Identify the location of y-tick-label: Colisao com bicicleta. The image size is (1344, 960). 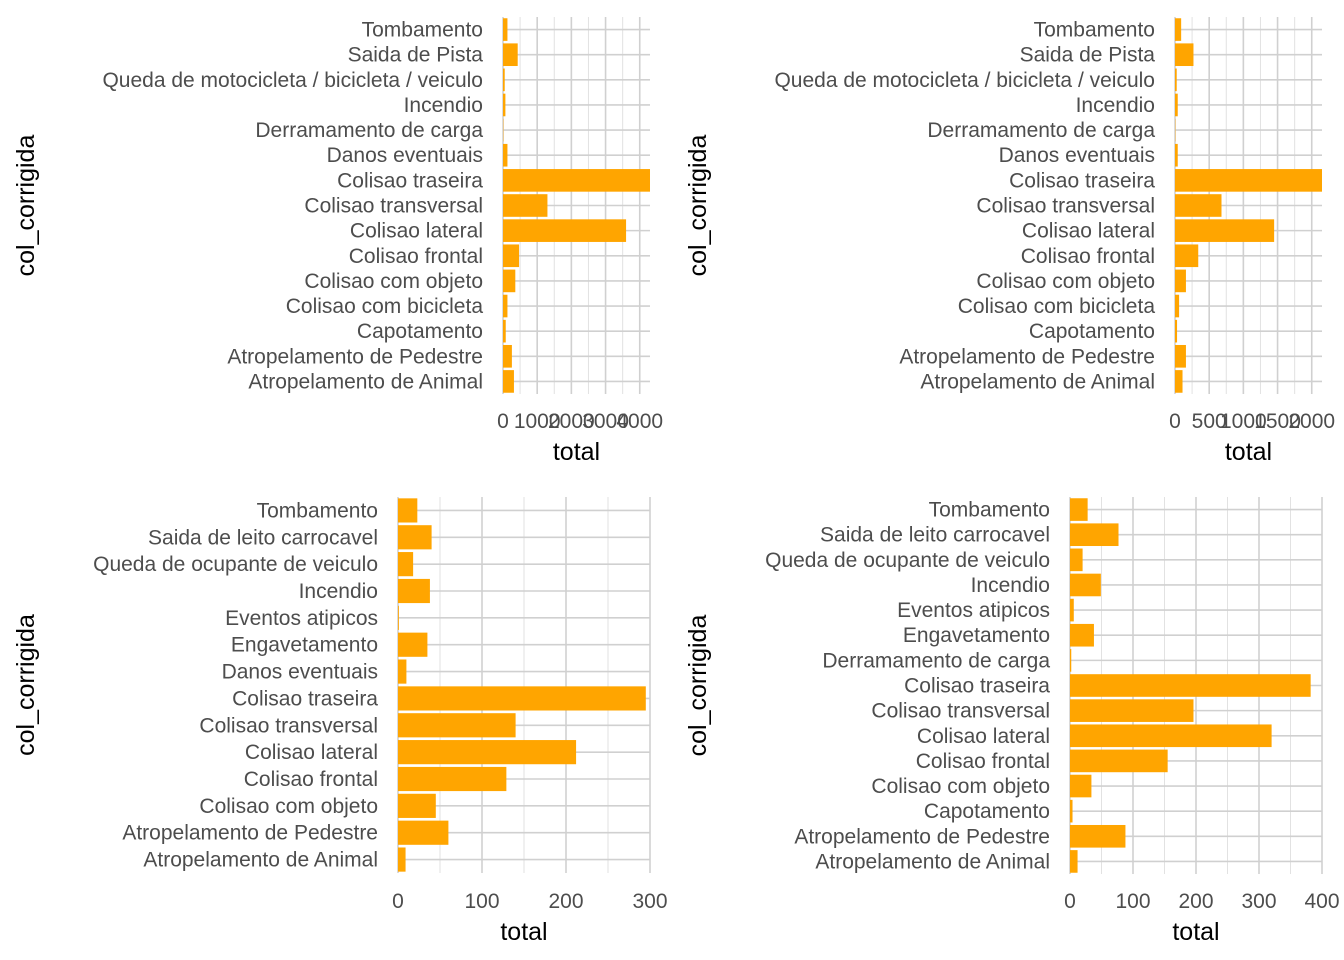
(1057, 306).